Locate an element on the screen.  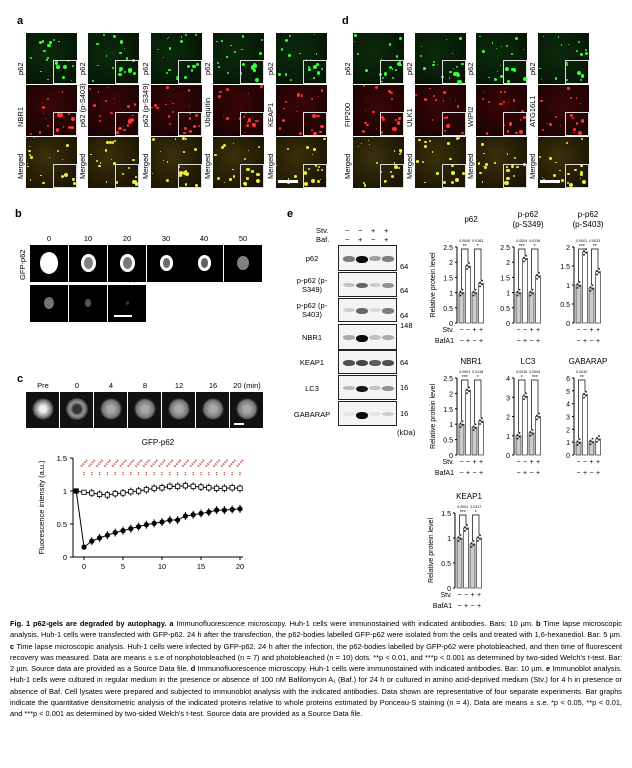
channel-label: WIPI2 is located at coordinates (470, 116).